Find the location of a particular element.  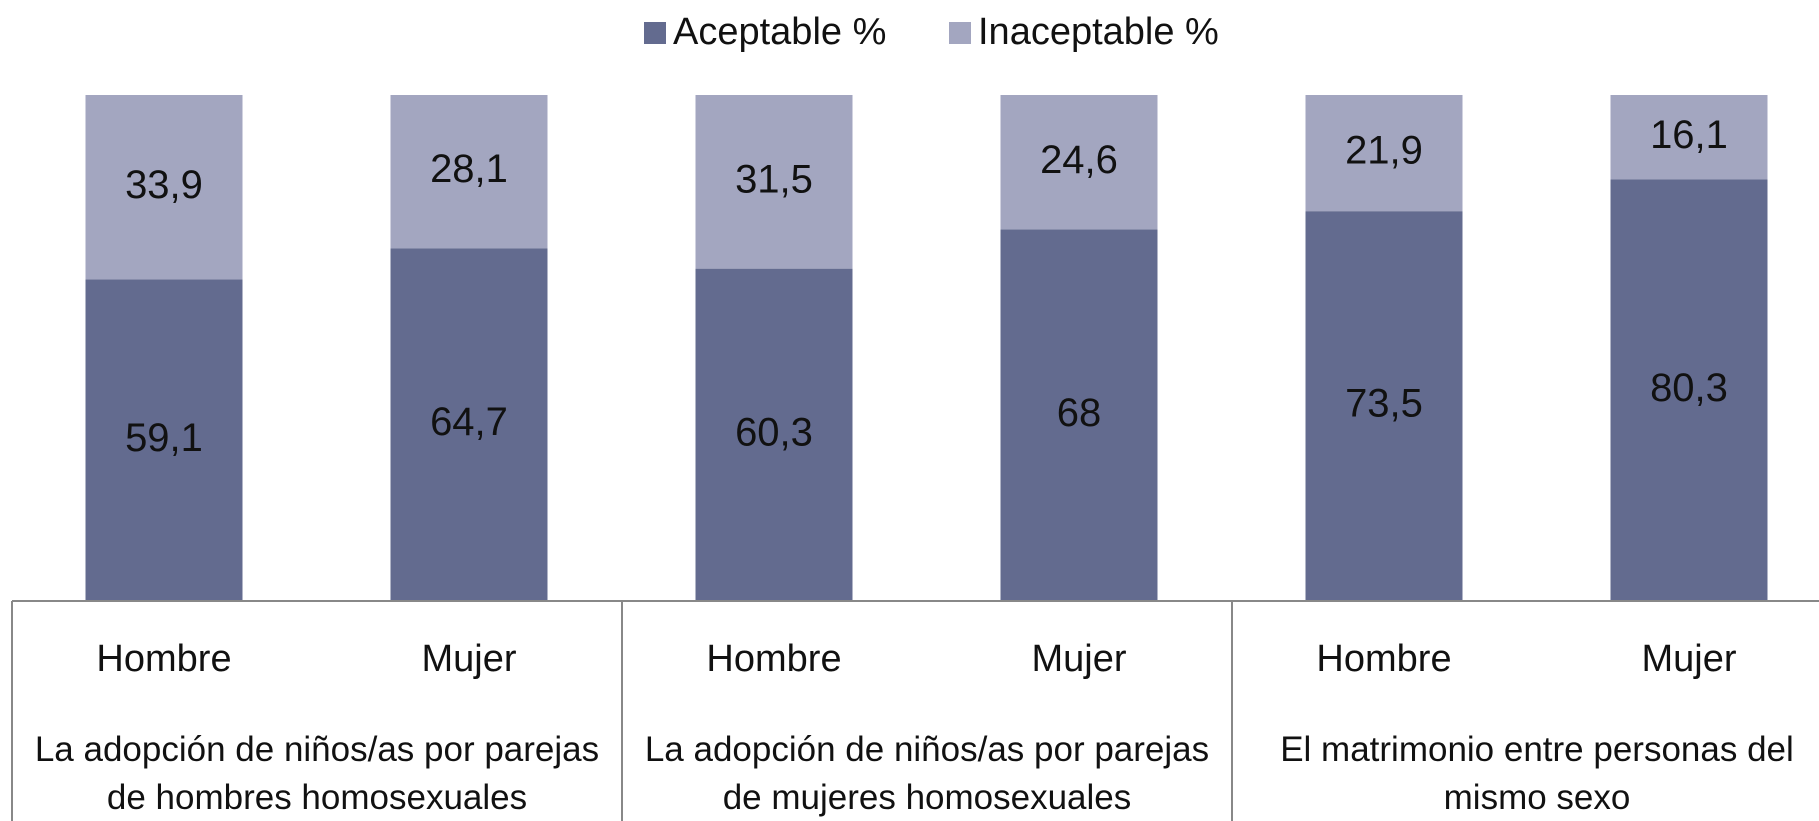

value-label: 28,1 is located at coordinates (469, 169).